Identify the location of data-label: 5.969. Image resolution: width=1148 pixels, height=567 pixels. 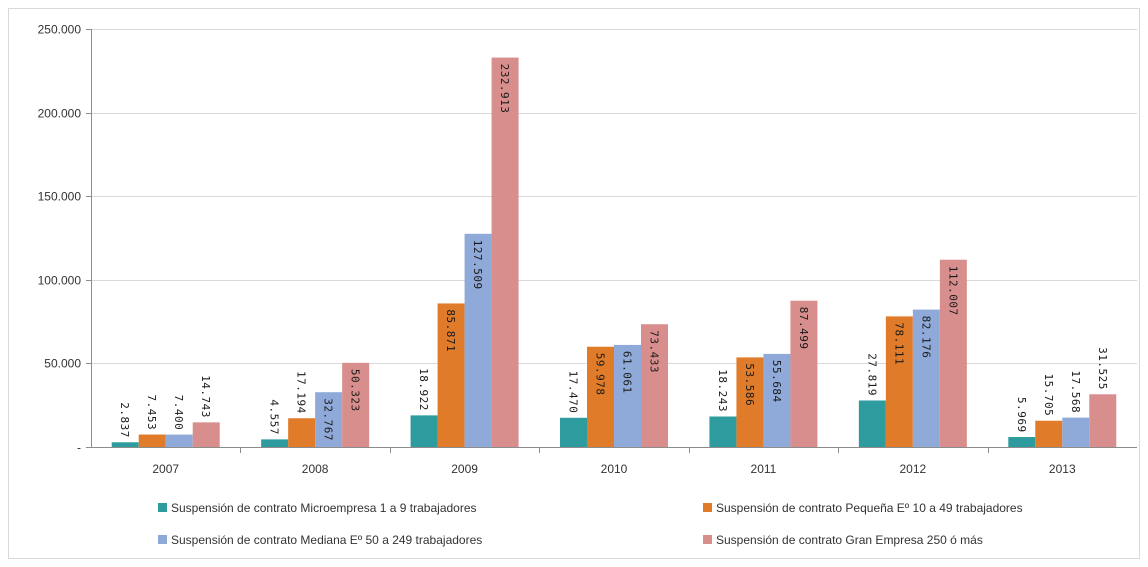
(1021, 415).